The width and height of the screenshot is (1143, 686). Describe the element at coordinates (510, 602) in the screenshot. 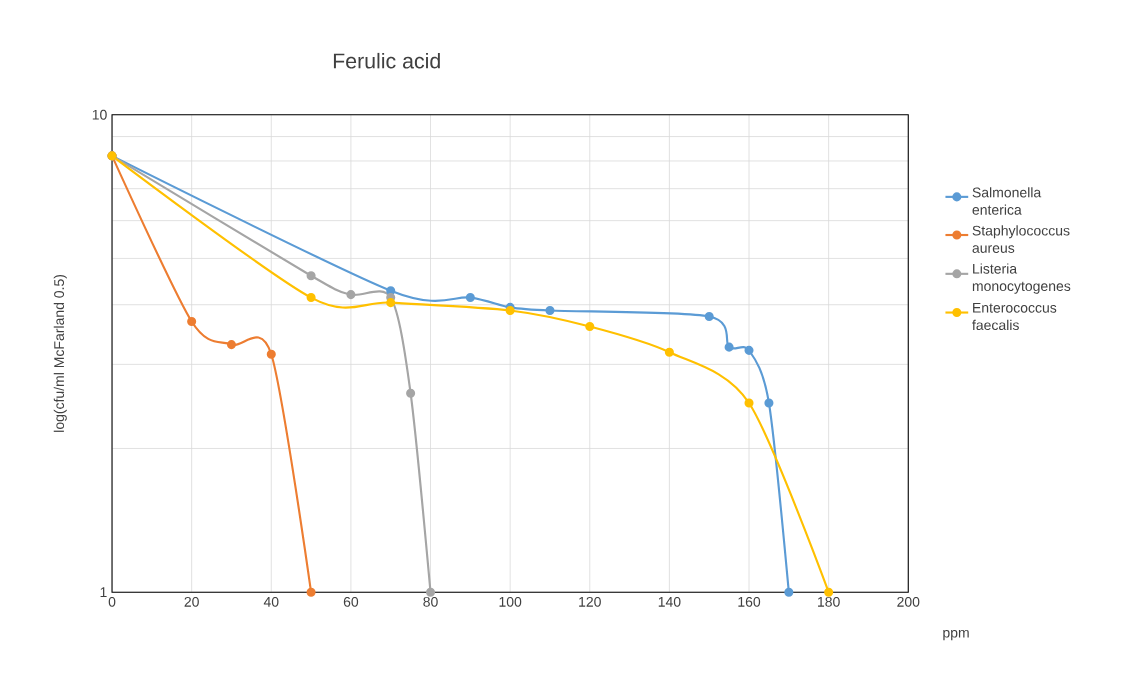

I see `x-tick-label: 100` at that location.